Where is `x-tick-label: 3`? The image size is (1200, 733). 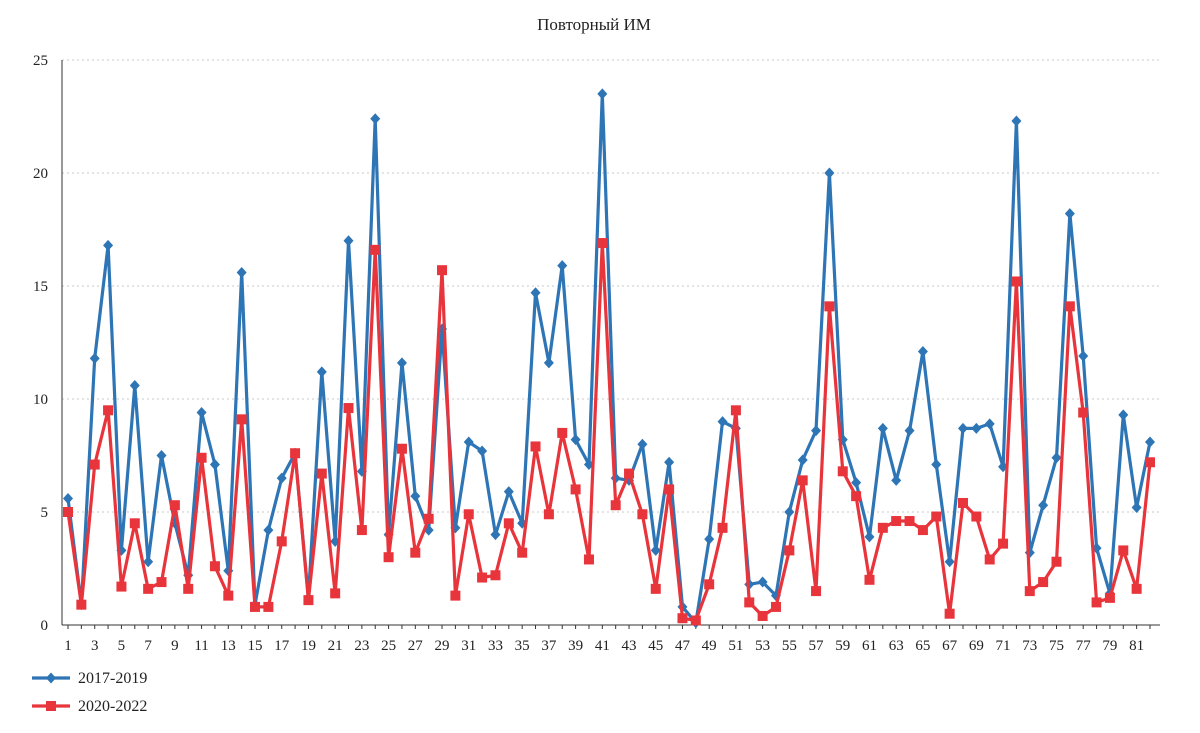
x-tick-label: 3 is located at coordinates (95, 646).